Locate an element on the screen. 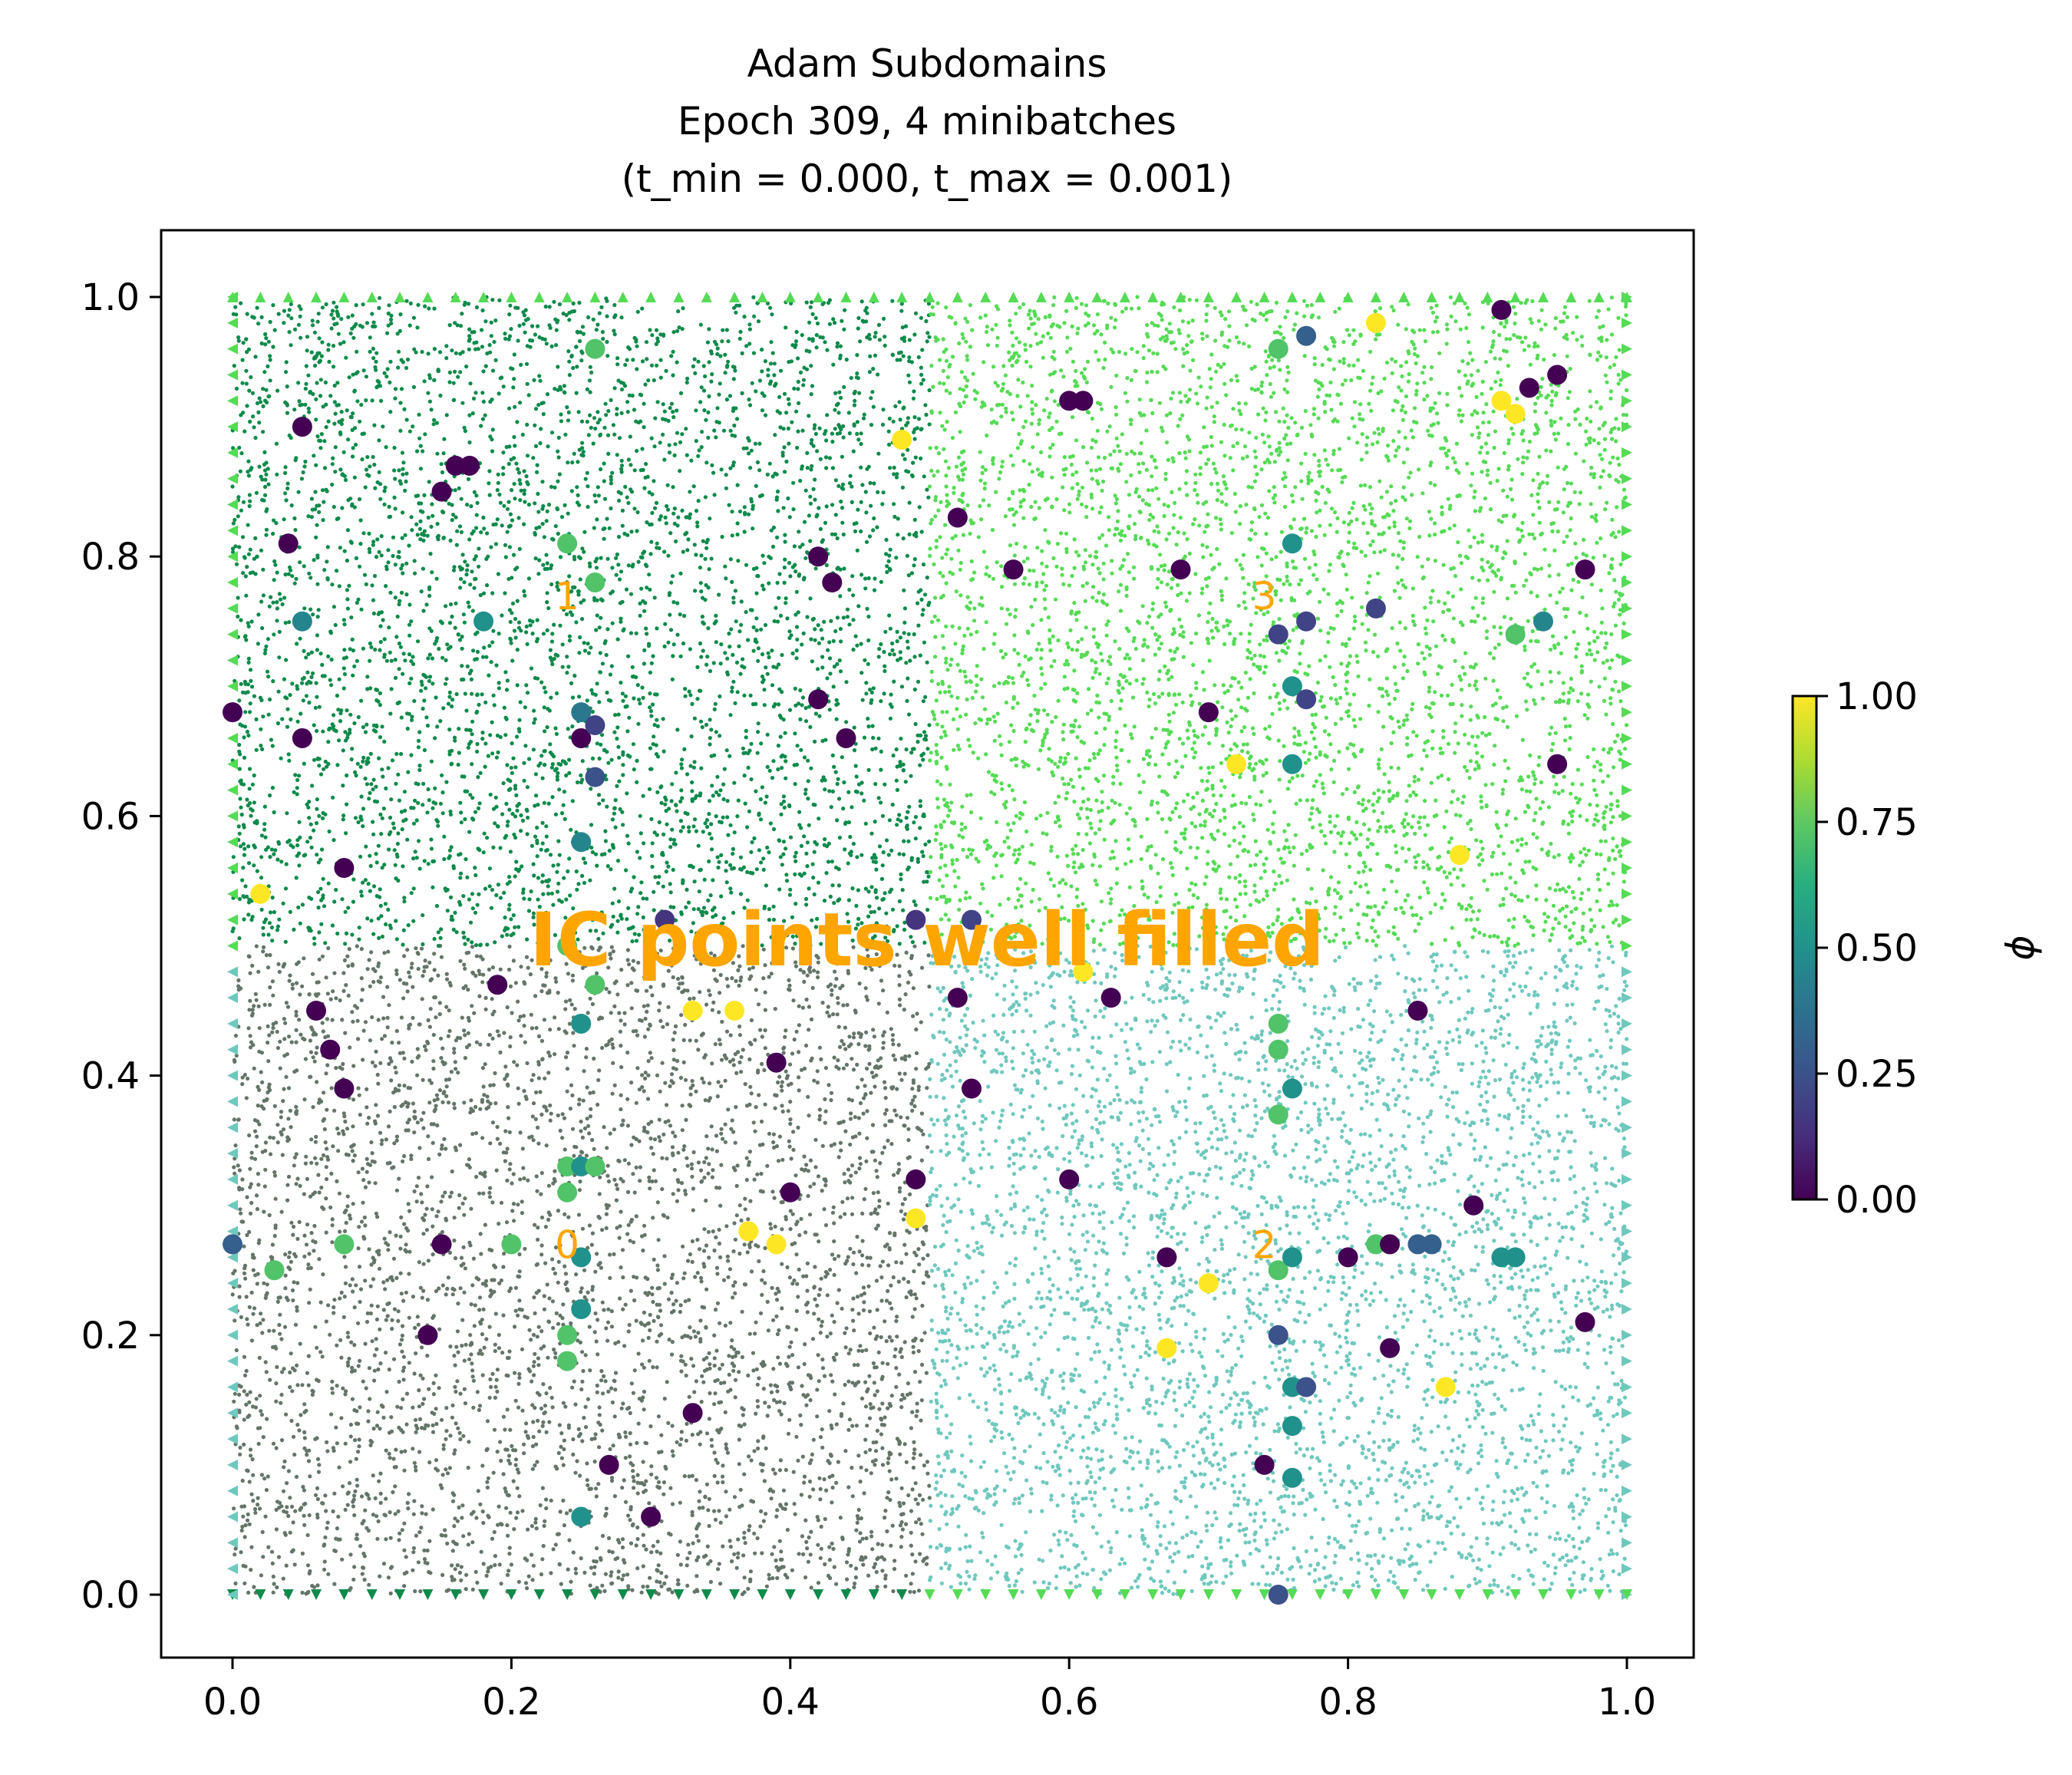  x-axis: 0.0 0.2 0.4 0.6 0.8 1.0 is located at coordinates (929, 1691).